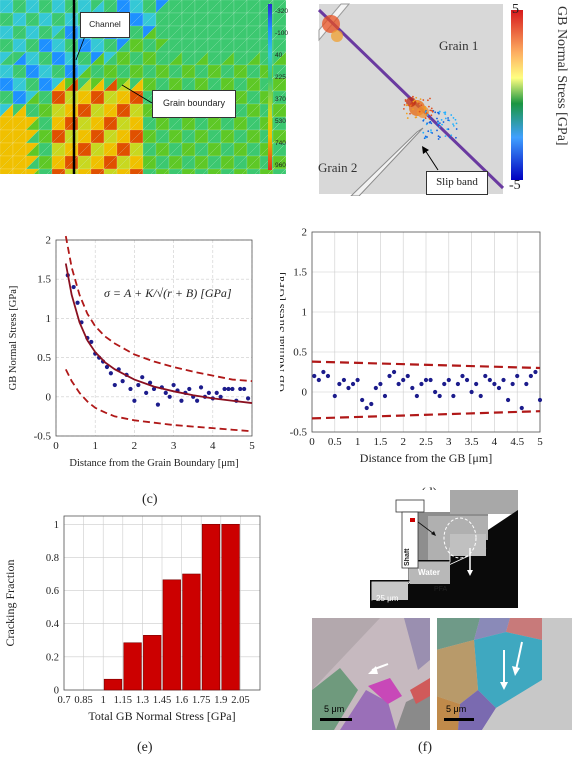  I want to click on bound-line, so click(426, 415).